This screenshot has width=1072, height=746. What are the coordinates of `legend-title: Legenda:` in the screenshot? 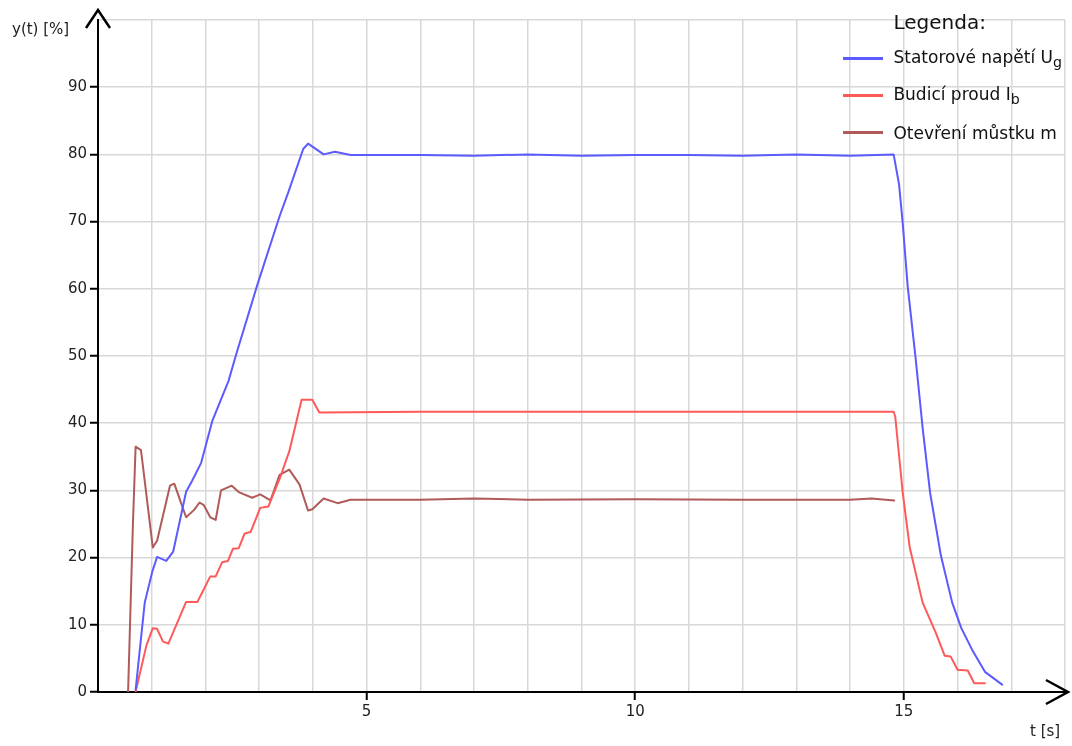 It's located at (940, 22).